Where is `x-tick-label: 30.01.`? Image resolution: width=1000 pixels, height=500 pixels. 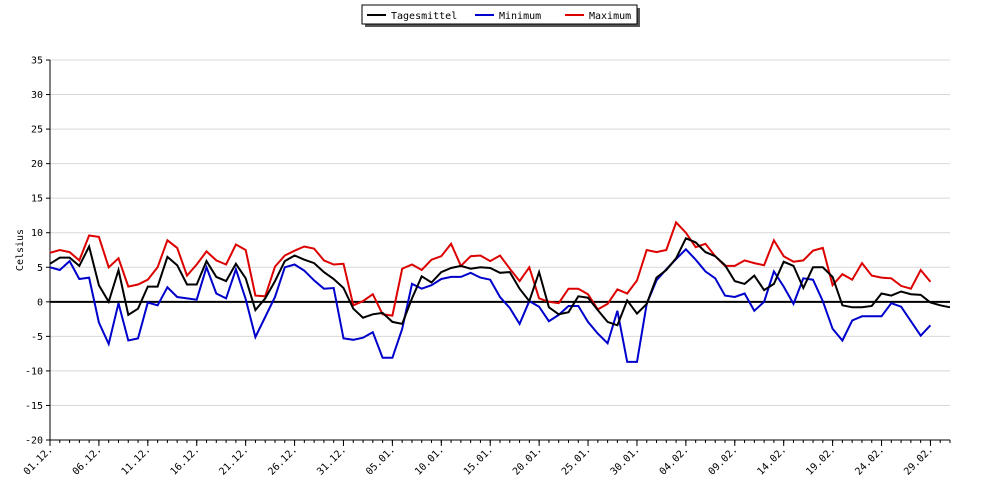
x-tick-label: 30.01. is located at coordinates (625, 460).